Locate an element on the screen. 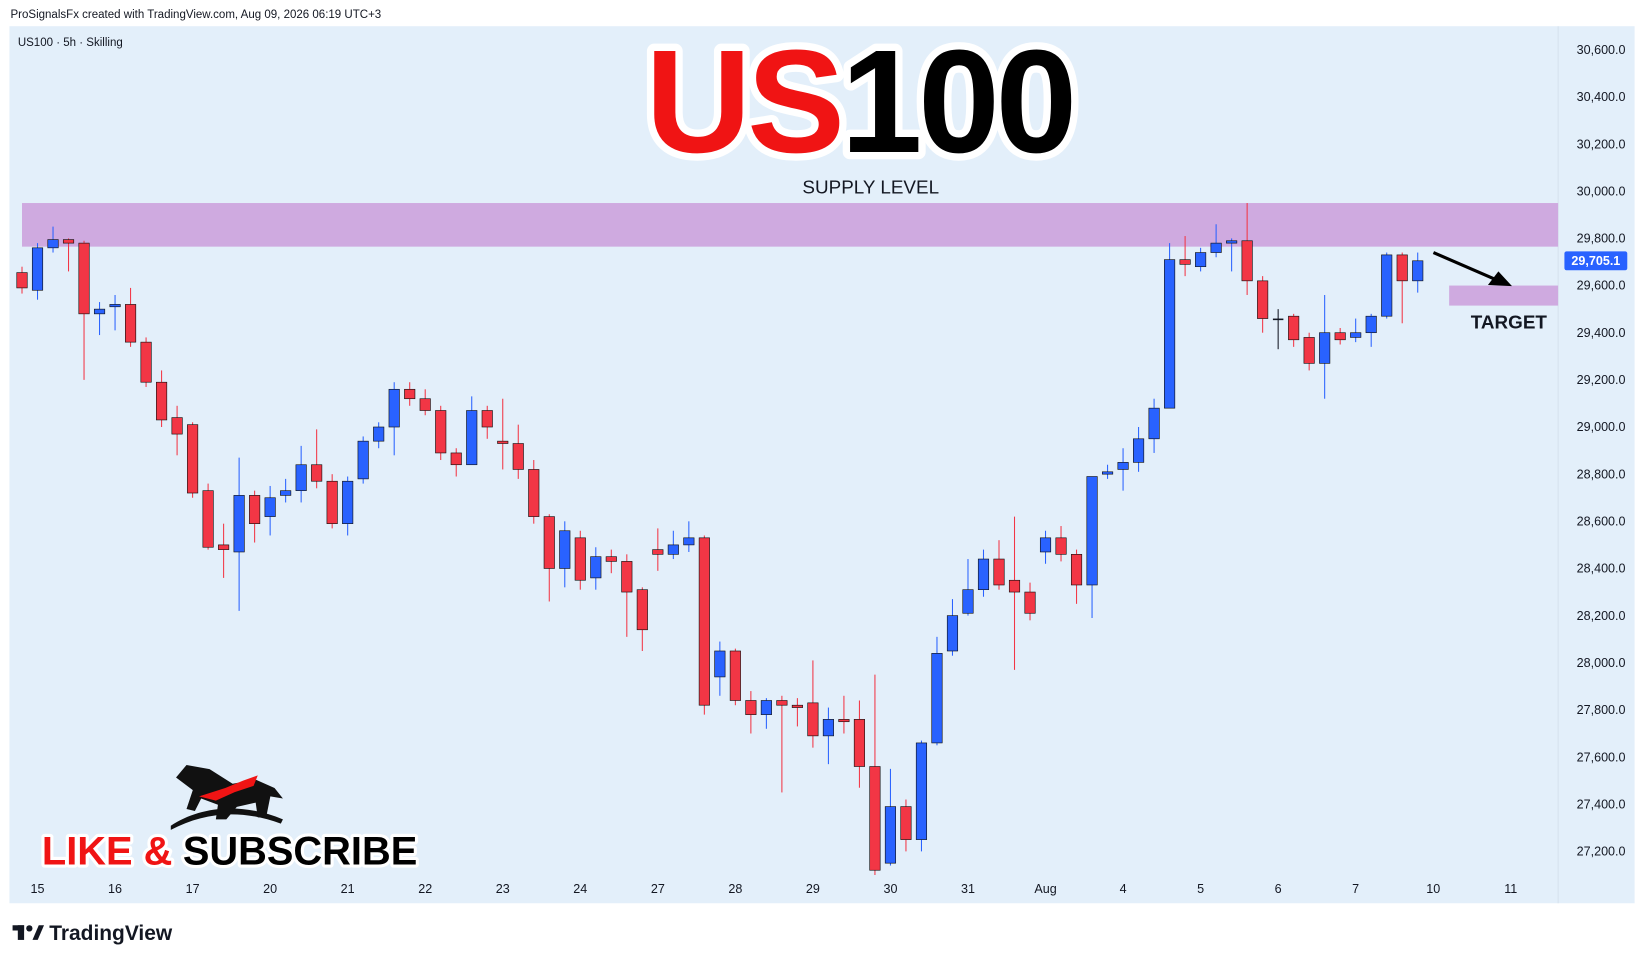 This screenshot has width=1643, height=963. y-tick-label: 27,200.0 is located at coordinates (1601, 852).